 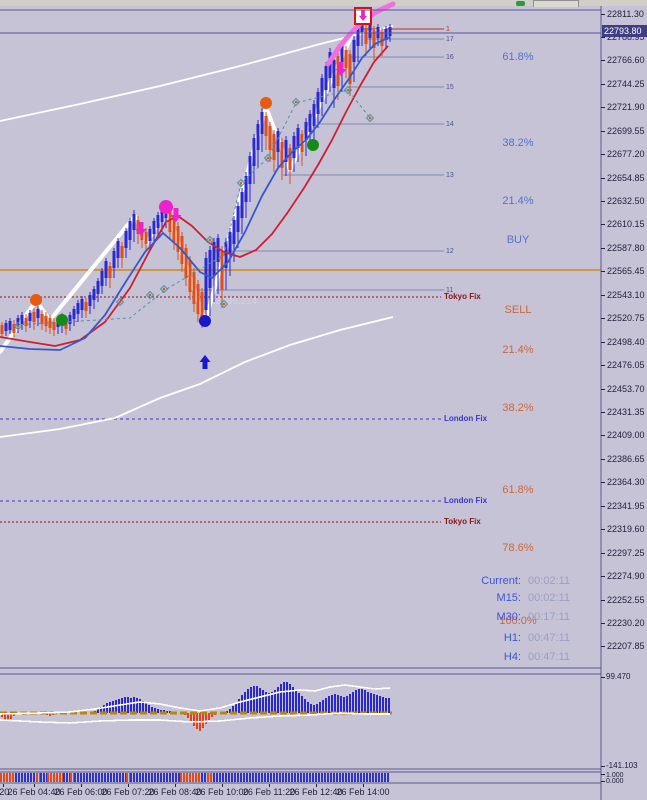 What do you see at coordinates (234, 301) in the screenshot?
I see `chart-watermark: 22389.214` at bounding box center [234, 301].